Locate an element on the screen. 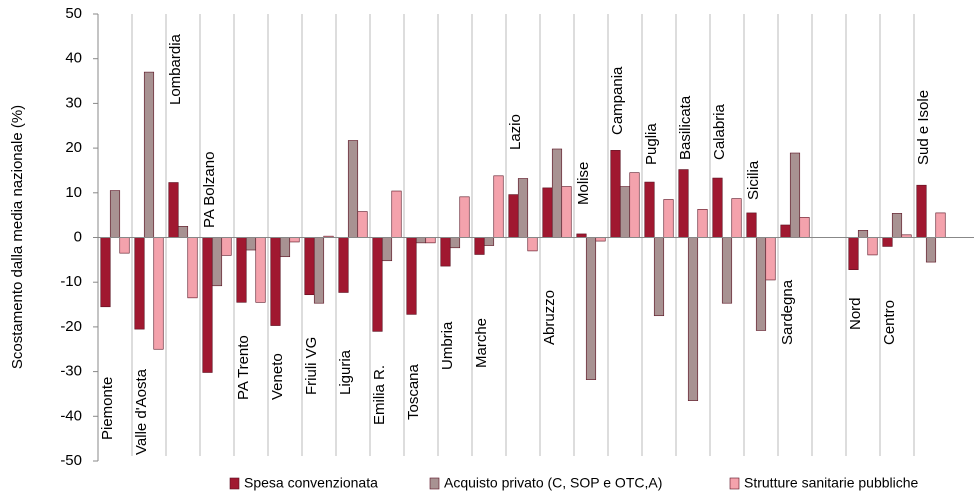 The width and height of the screenshot is (974, 496). x-tick-label: Liguria is located at coordinates (345, 372).